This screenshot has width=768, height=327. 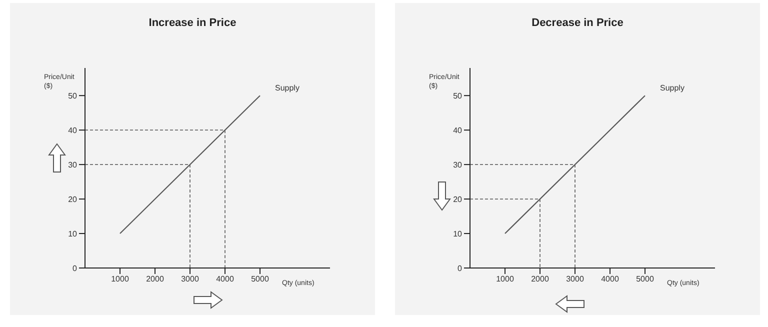 I want to click on chart-title: Decrease in Price, so click(x=577, y=23).